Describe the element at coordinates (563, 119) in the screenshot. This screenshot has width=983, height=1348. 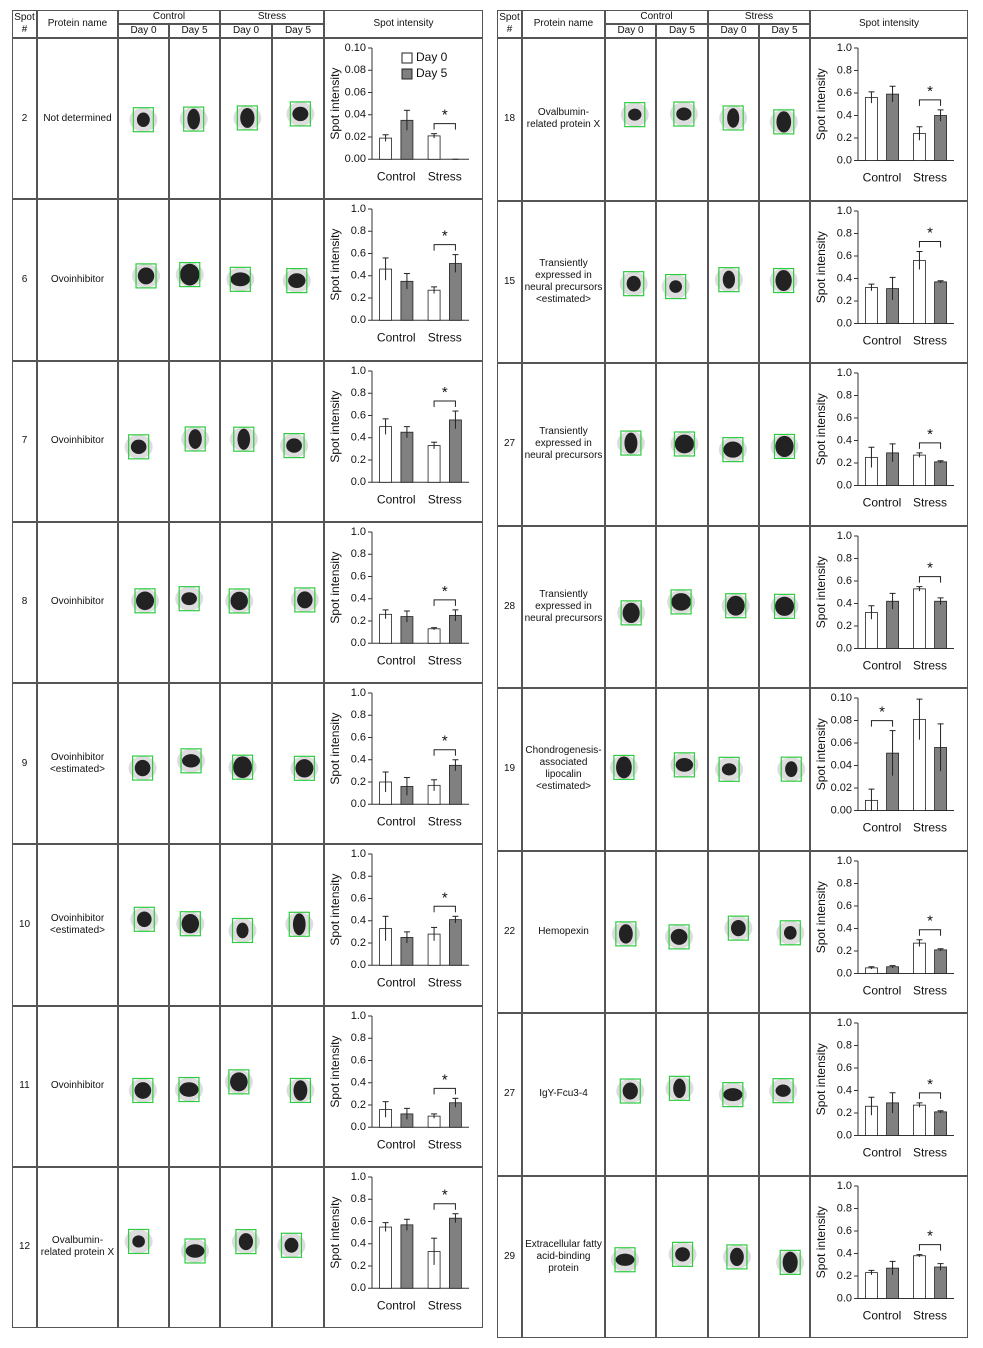
I see `protein-name: Ovalbumin-related protein X` at that location.